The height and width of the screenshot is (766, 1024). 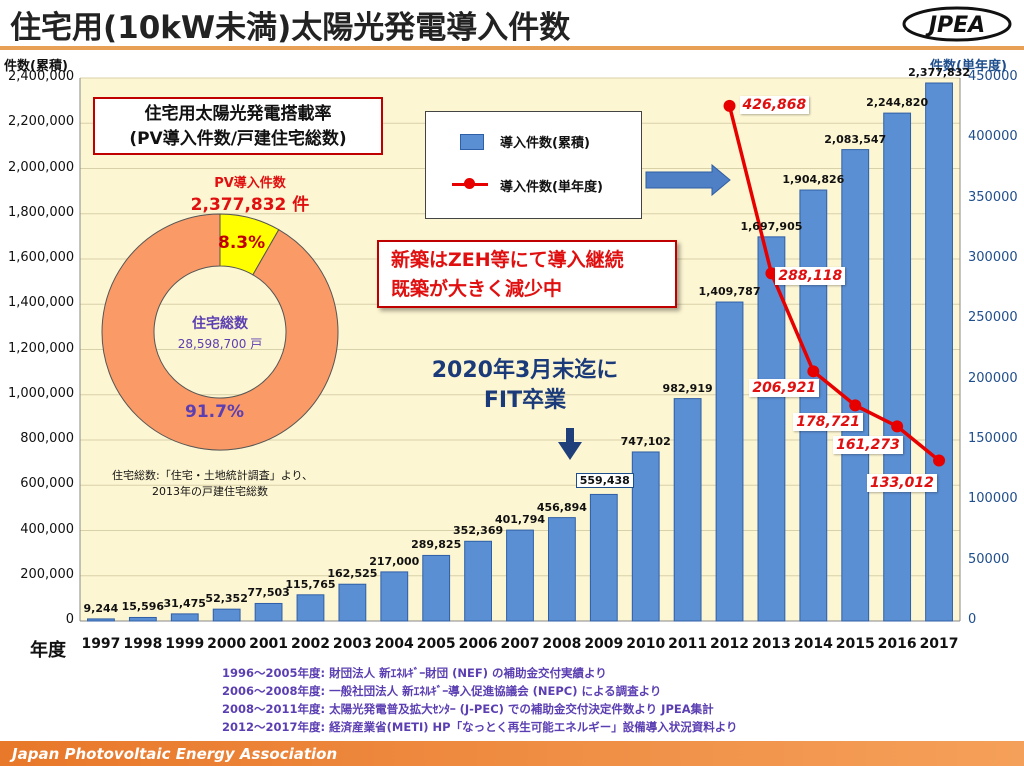 I want to click on line-value-label: 161,273, so click(x=868, y=445).